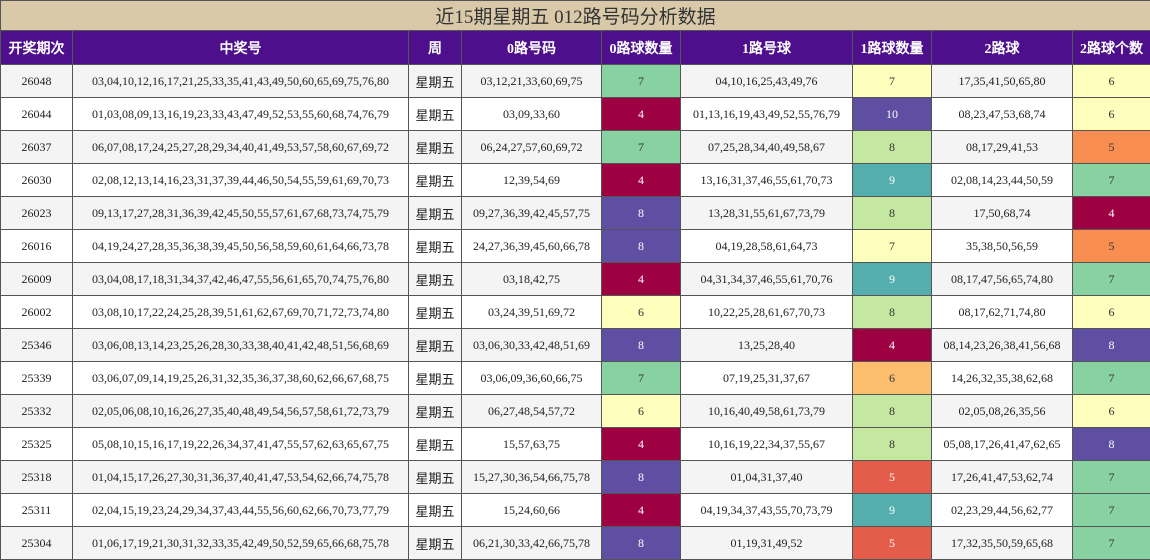 The width and height of the screenshot is (1150, 560). I want to click on cell: 03,24,39,51,69,72, so click(531, 312).